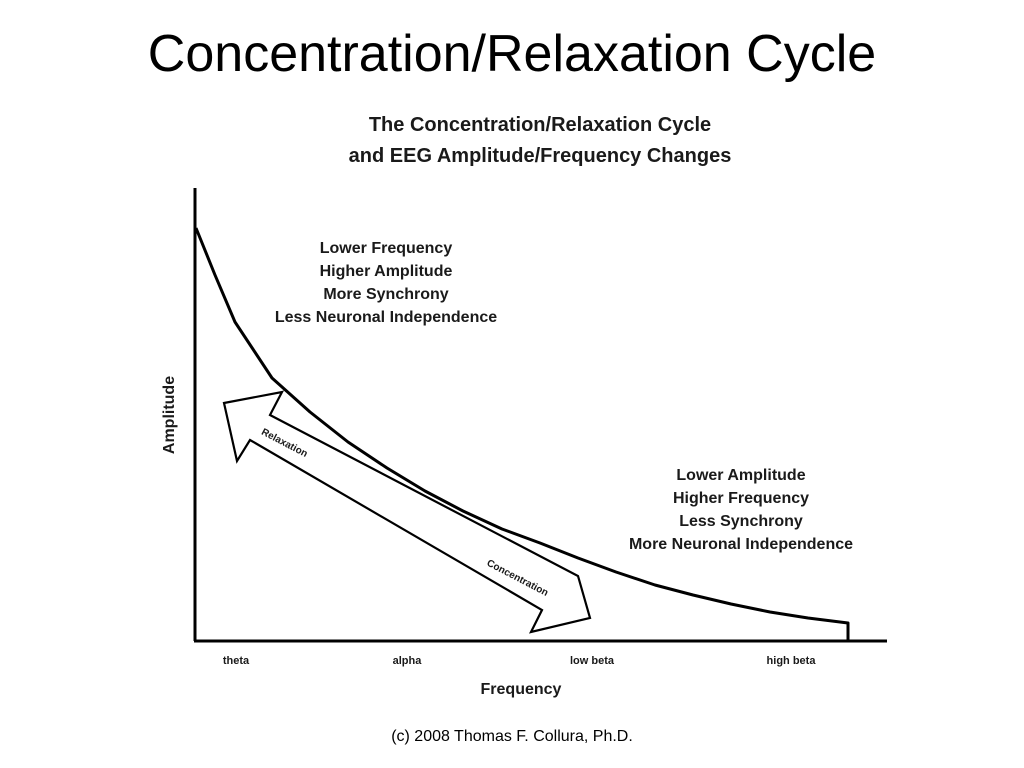 The height and width of the screenshot is (768, 1024). Describe the element at coordinates (540, 125) in the screenshot. I see `diagram-title-line1: The Concentration/Relaxation Cycle` at that location.